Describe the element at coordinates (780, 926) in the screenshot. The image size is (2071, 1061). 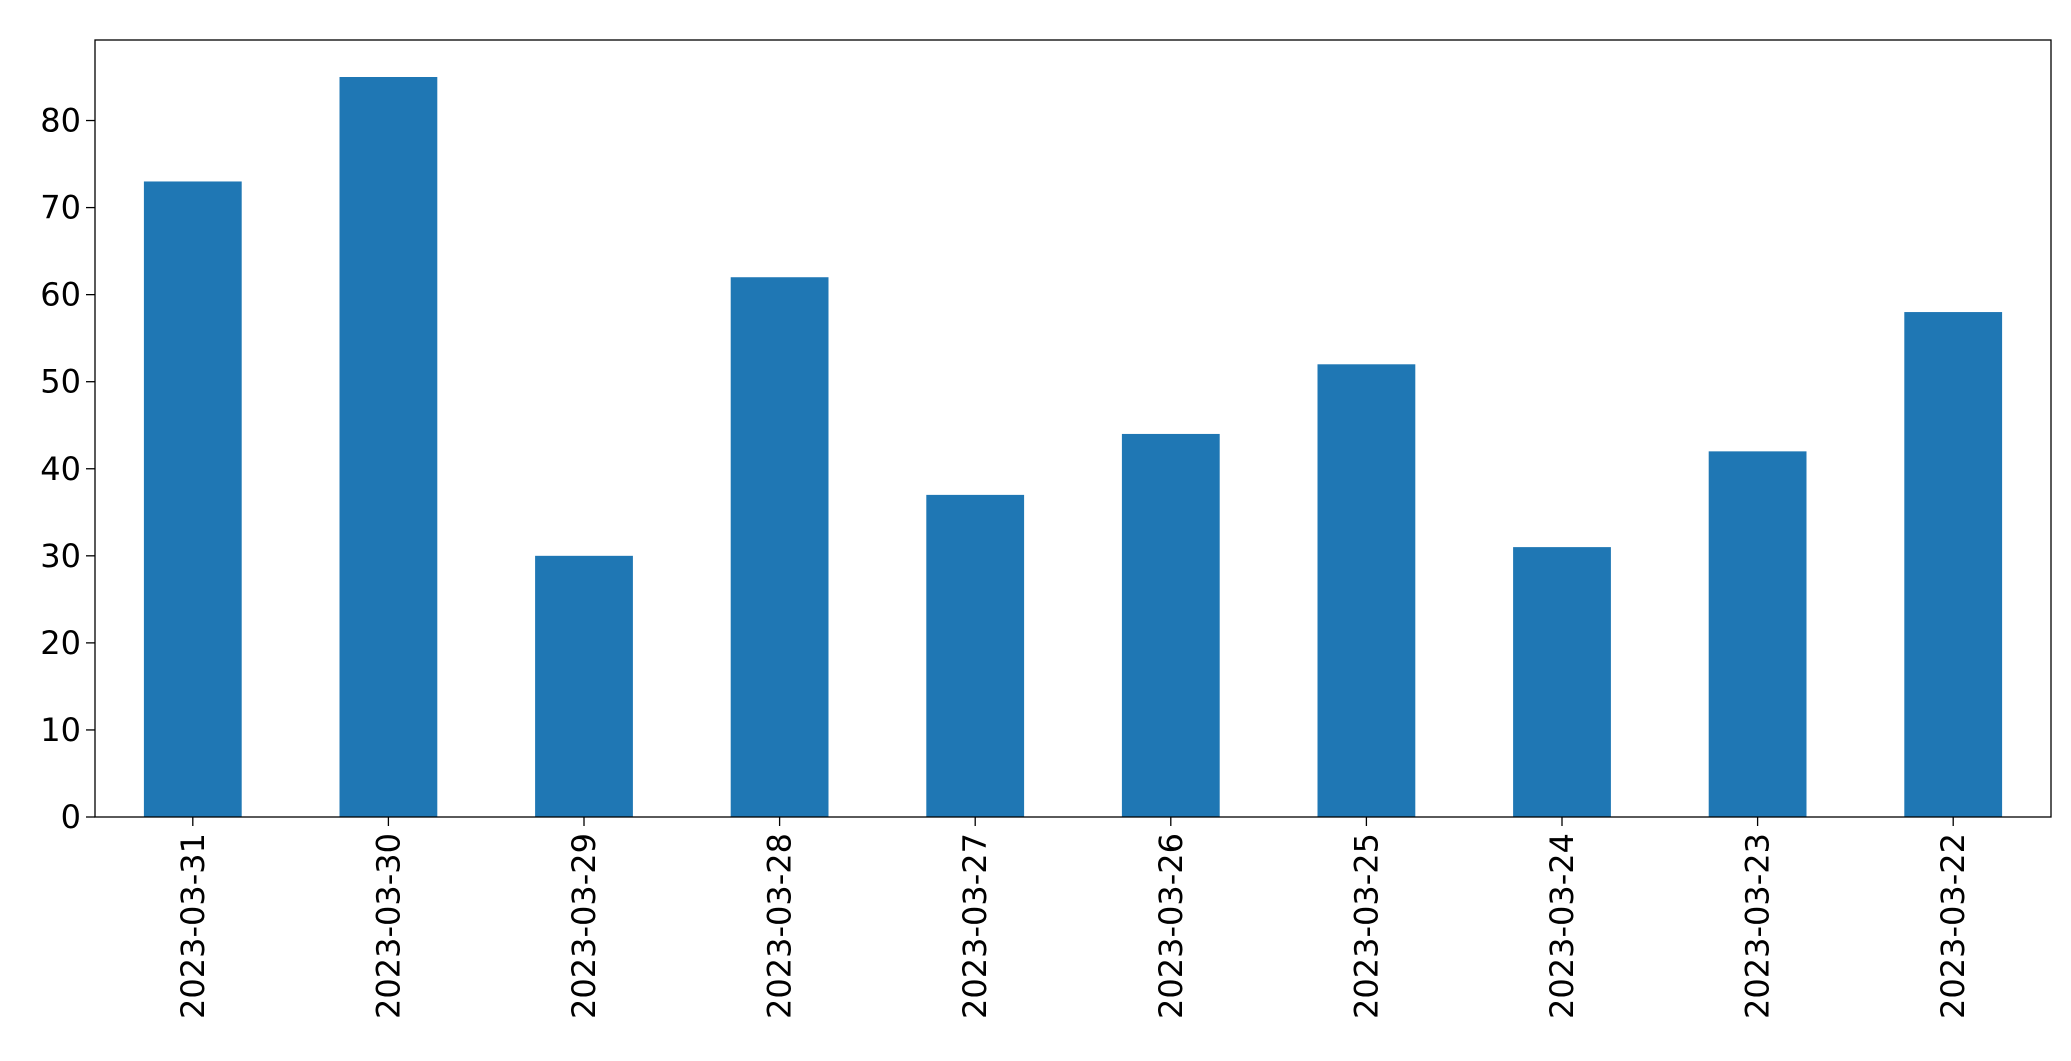
I see `x-tick-label: 2023-03-28` at that location.